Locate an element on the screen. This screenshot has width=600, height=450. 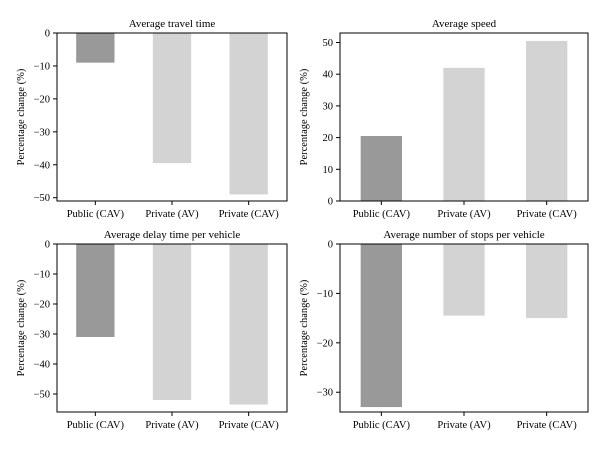
y-tick-label: 20 is located at coordinates (328, 138).